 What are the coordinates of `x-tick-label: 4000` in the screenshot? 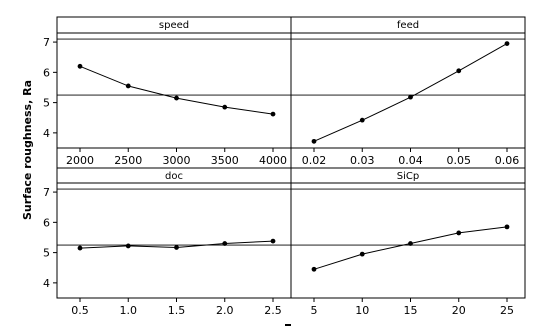 It's located at (273, 160).